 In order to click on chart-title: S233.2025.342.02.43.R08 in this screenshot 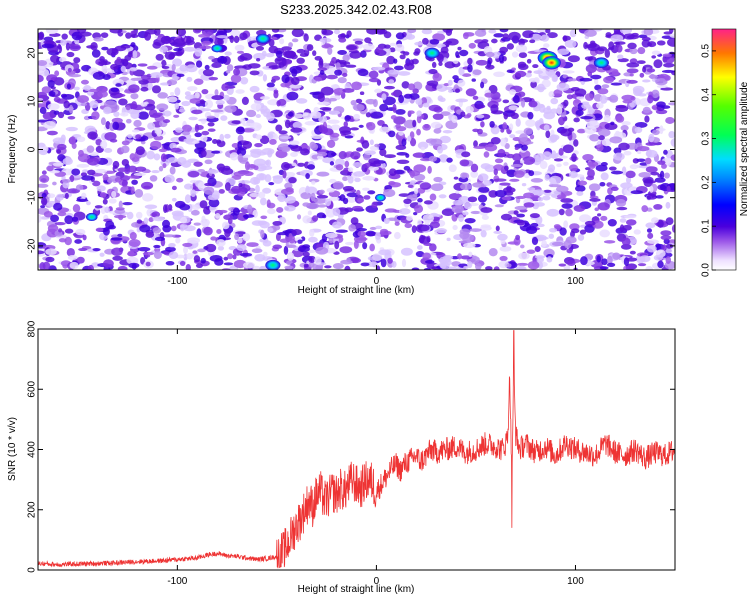, I will do `click(356, 9)`.